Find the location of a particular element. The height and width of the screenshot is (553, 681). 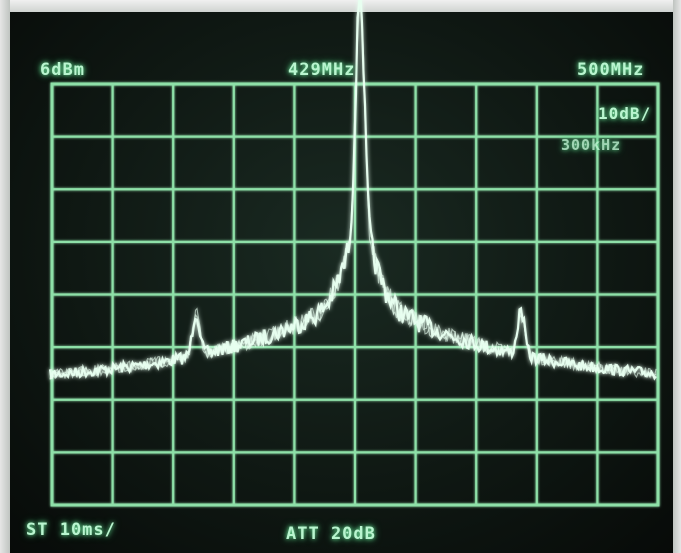

attenuation-readout: ATT 20dB is located at coordinates (331, 534).